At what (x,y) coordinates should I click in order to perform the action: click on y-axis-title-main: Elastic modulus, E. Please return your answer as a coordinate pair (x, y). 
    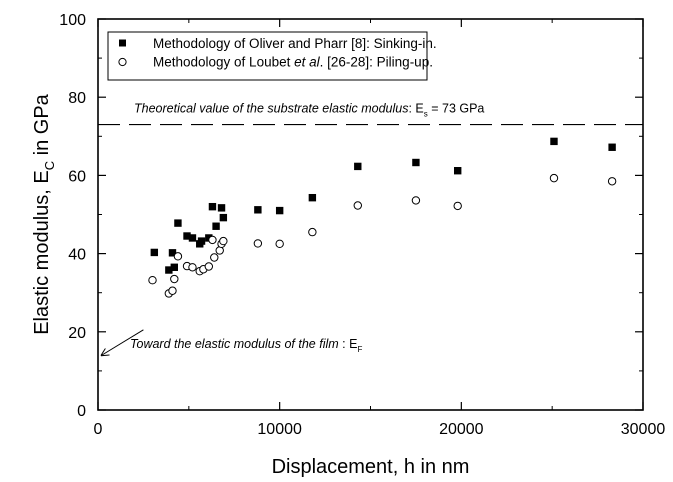
    Looking at the image, I should click on (42, 252).